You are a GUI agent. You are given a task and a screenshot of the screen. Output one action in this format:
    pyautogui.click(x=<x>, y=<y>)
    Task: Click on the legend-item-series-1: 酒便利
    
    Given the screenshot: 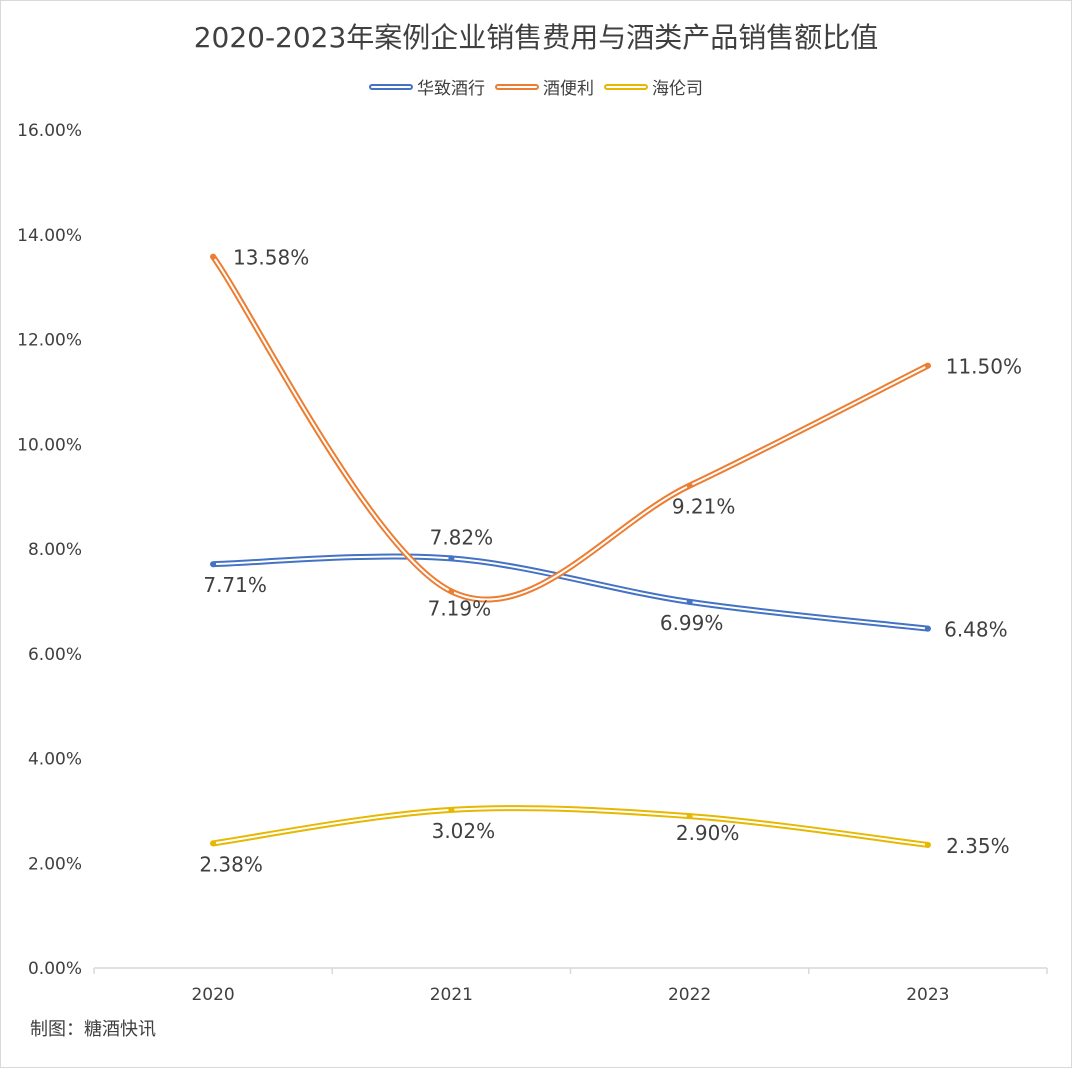 What is the action you would take?
    pyautogui.click(x=544, y=86)
    